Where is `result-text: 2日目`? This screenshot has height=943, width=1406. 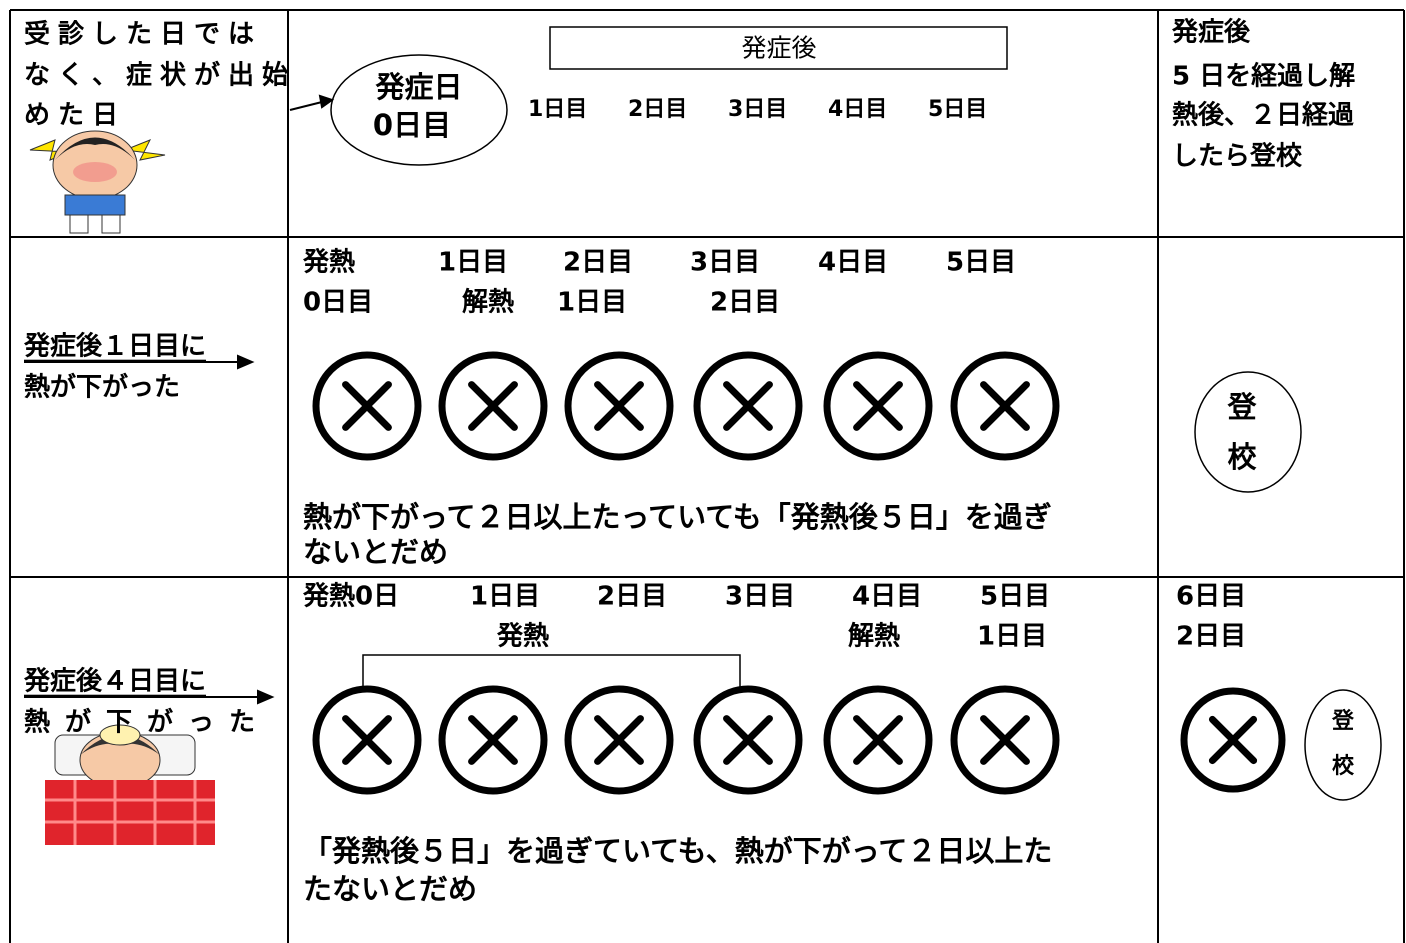
result-text: 2日目 is located at coordinates (1211, 636).